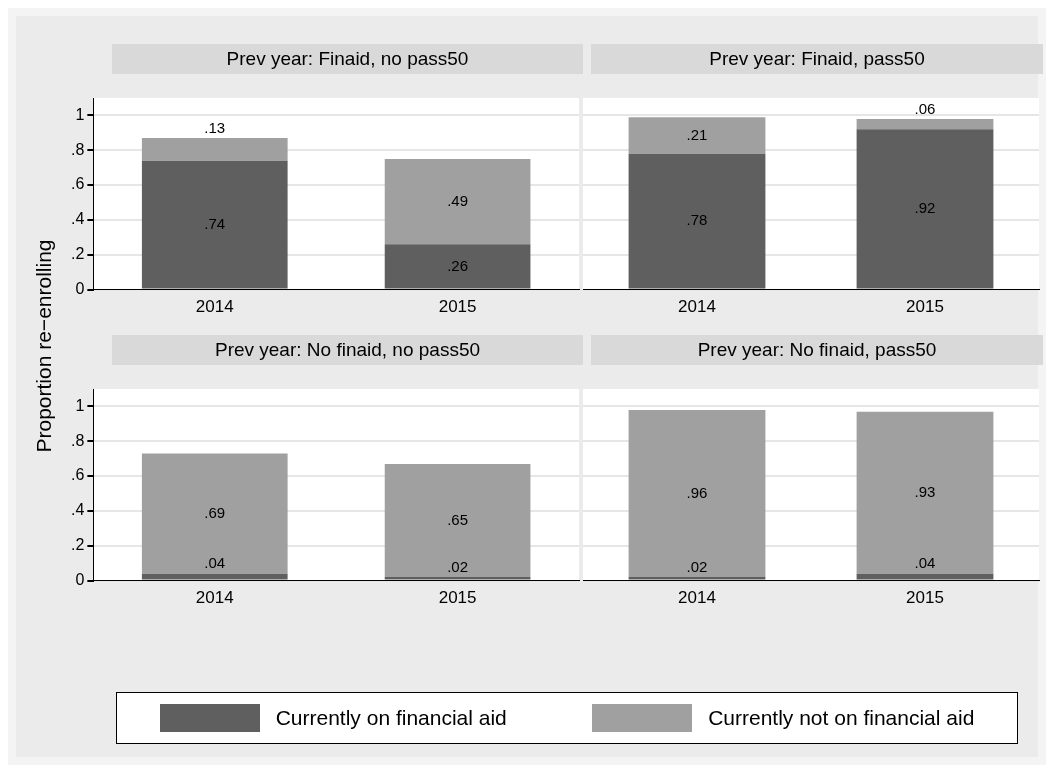 The image size is (1054, 773). I want to click on chart-title: Prev year: No finaid, pass50, so click(817, 350).